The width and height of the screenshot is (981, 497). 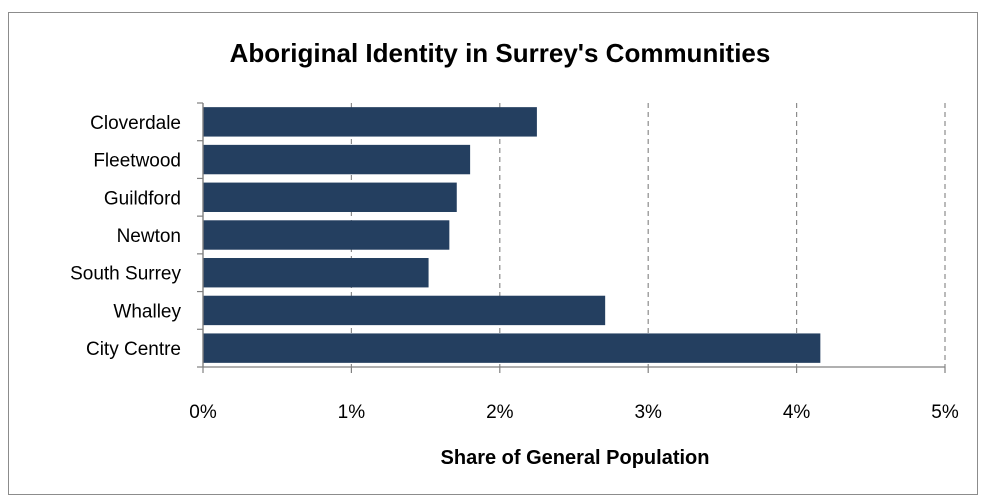 I want to click on x-tick-label: 2%, so click(x=500, y=412).